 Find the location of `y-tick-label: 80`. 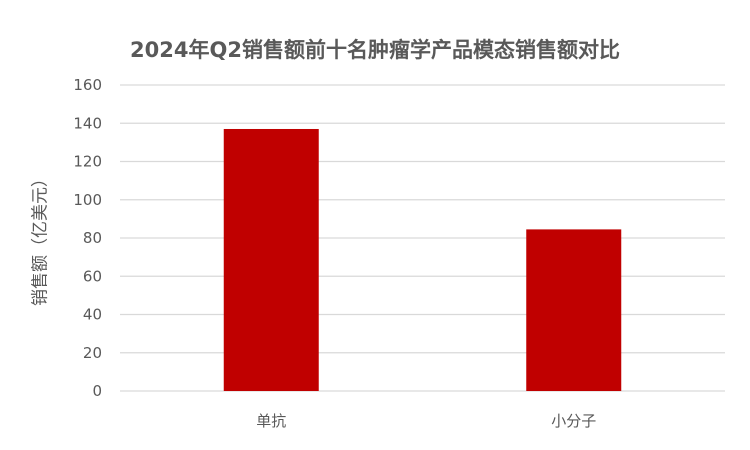

y-tick-label: 80 is located at coordinates (92, 238).